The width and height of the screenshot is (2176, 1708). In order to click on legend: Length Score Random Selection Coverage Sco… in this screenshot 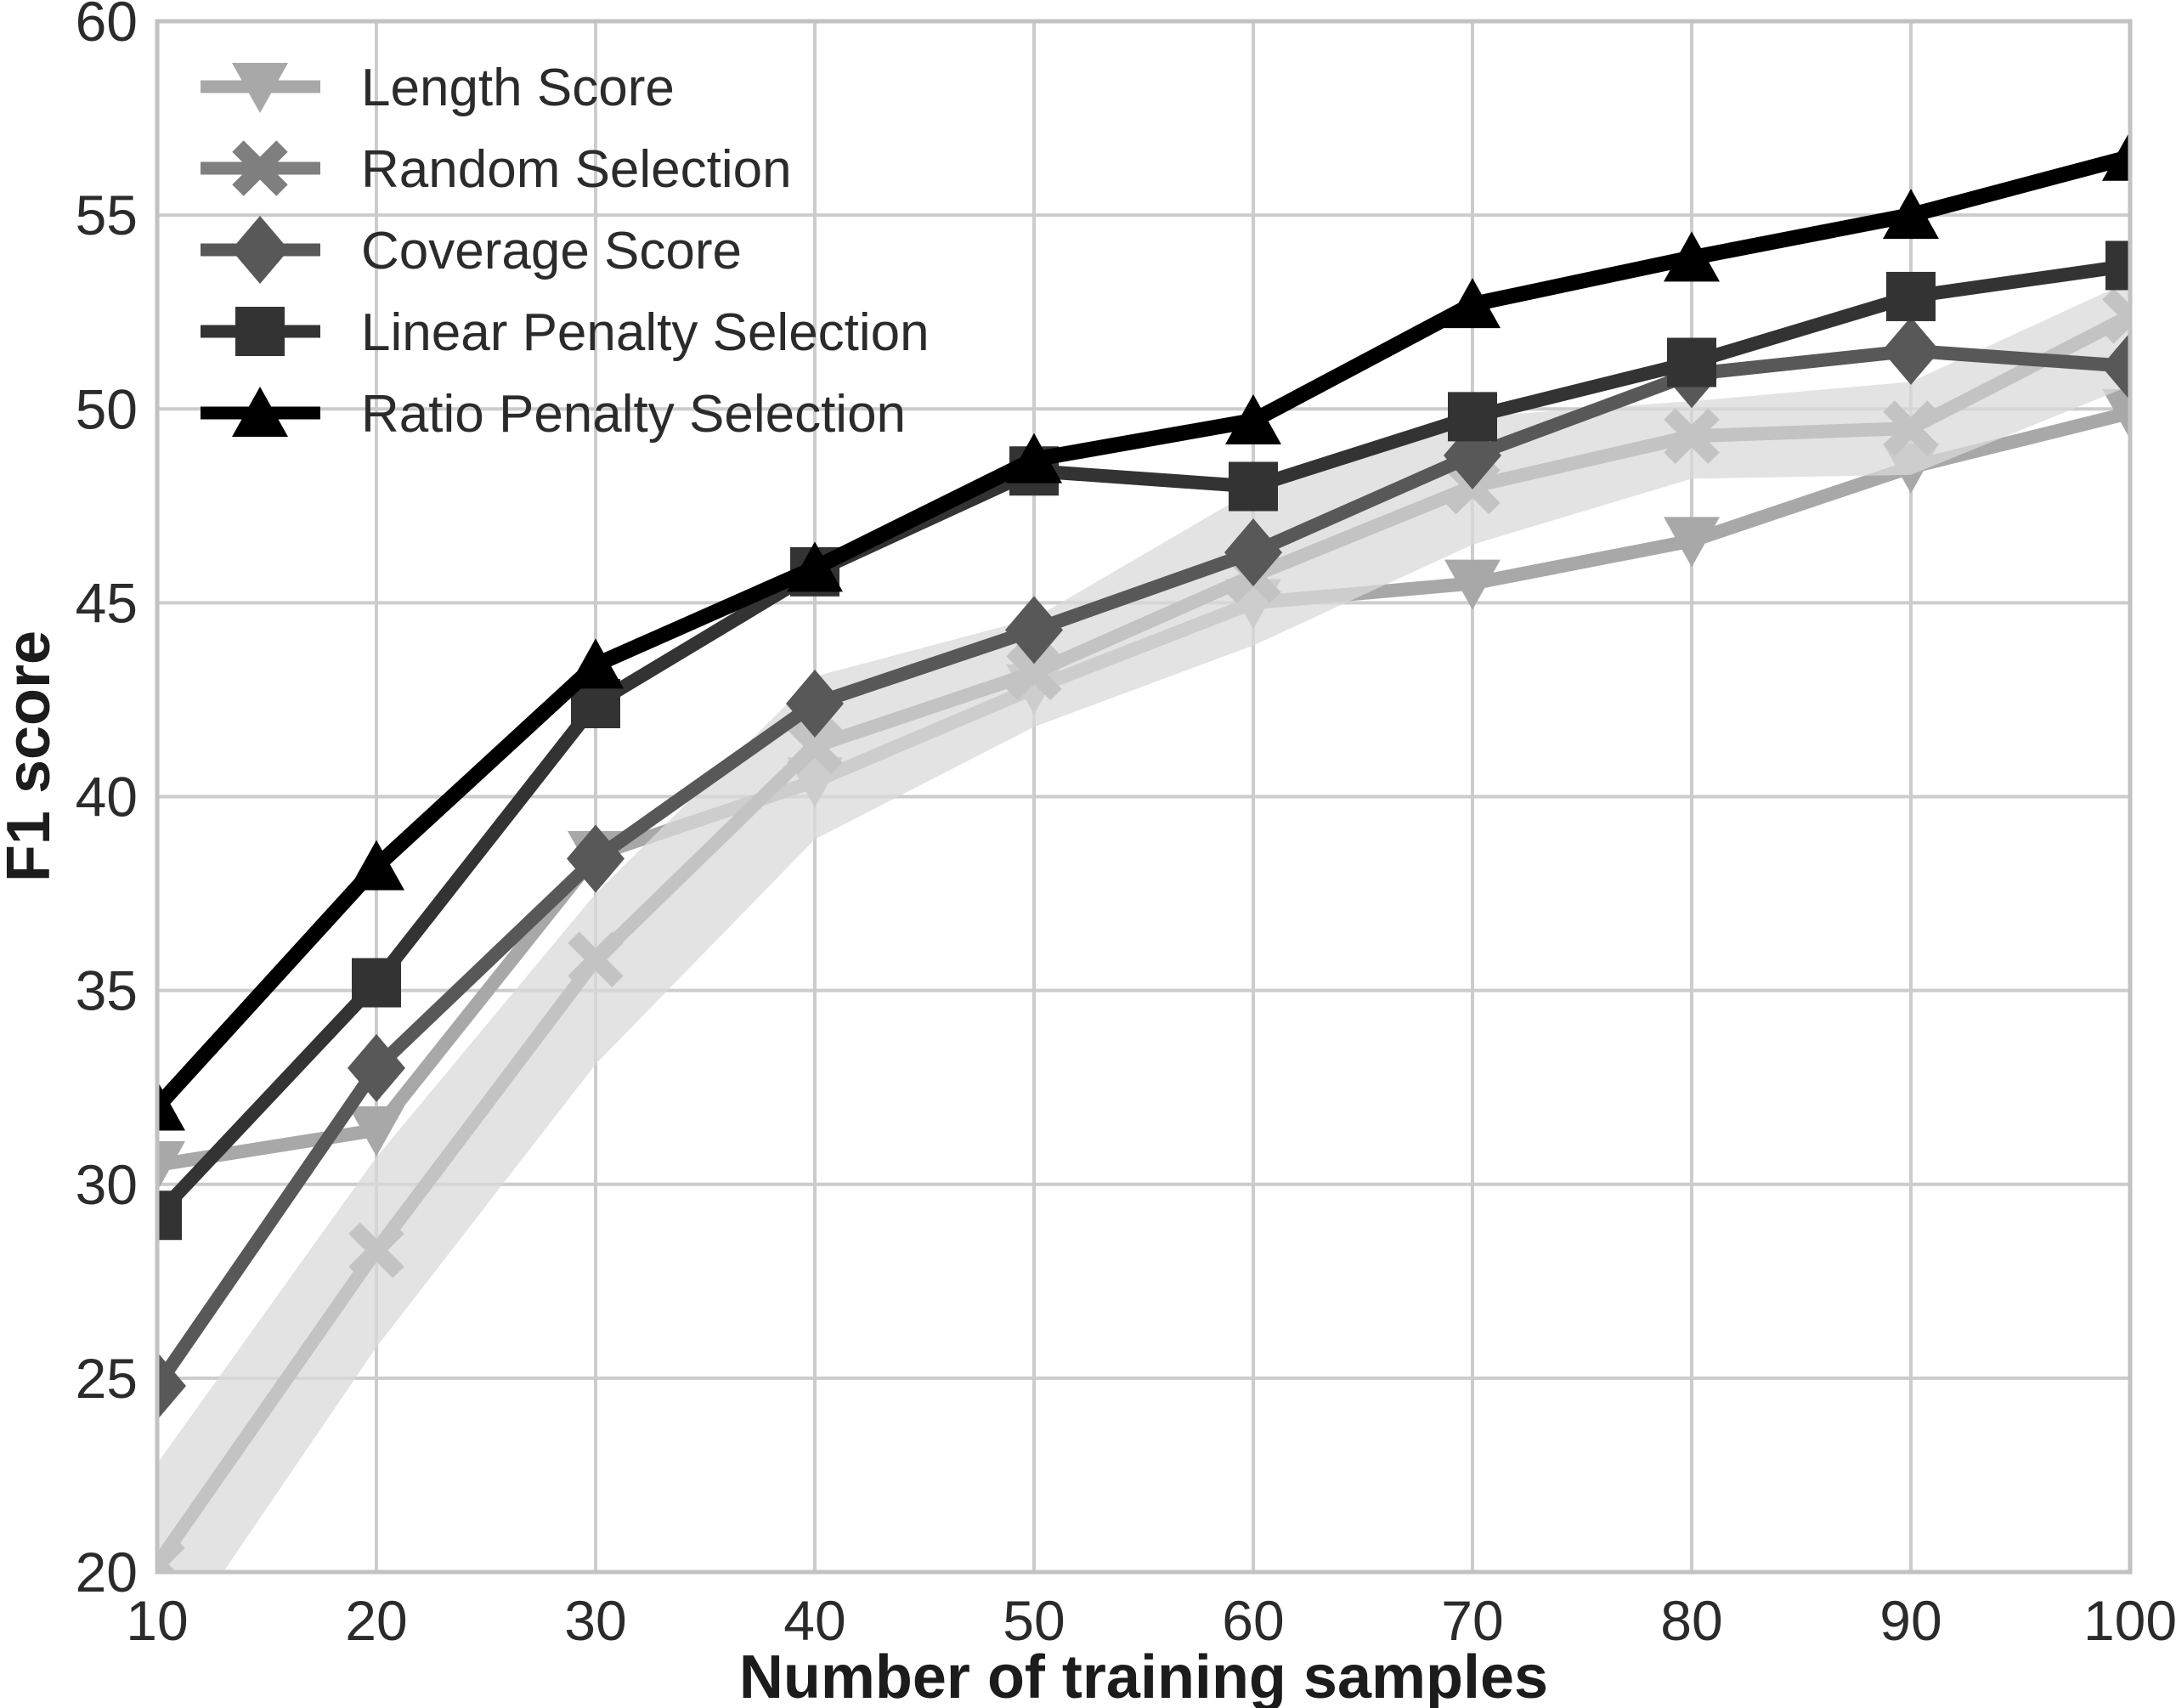, I will do `click(565, 251)`.